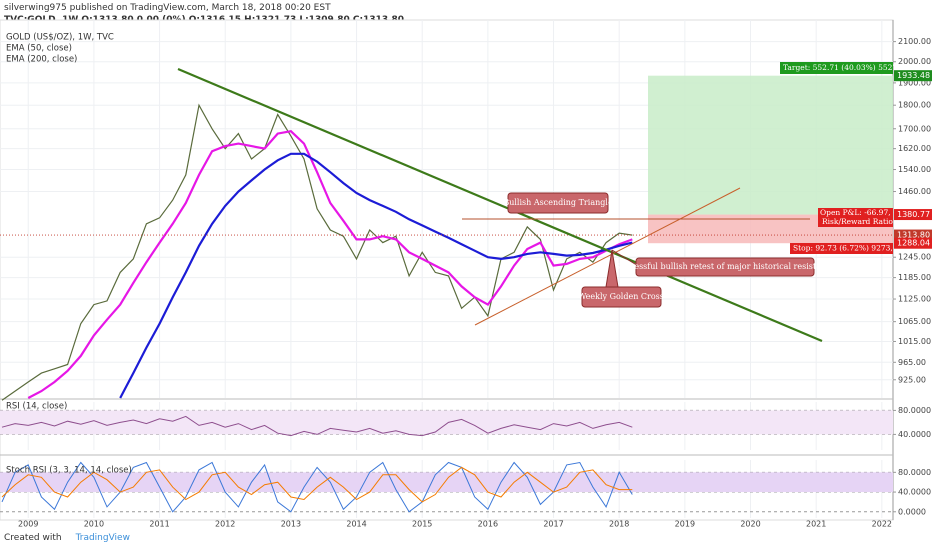 The width and height of the screenshot is (932, 550). What do you see at coordinates (914, 321) in the screenshot?
I see `y-tick-label: 1065.00` at bounding box center [914, 321].